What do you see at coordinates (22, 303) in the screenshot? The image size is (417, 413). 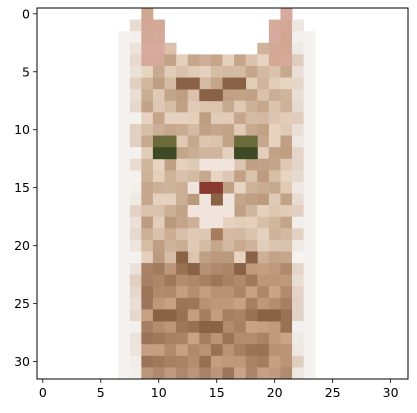 I see `y-tick-label: 25` at bounding box center [22, 303].